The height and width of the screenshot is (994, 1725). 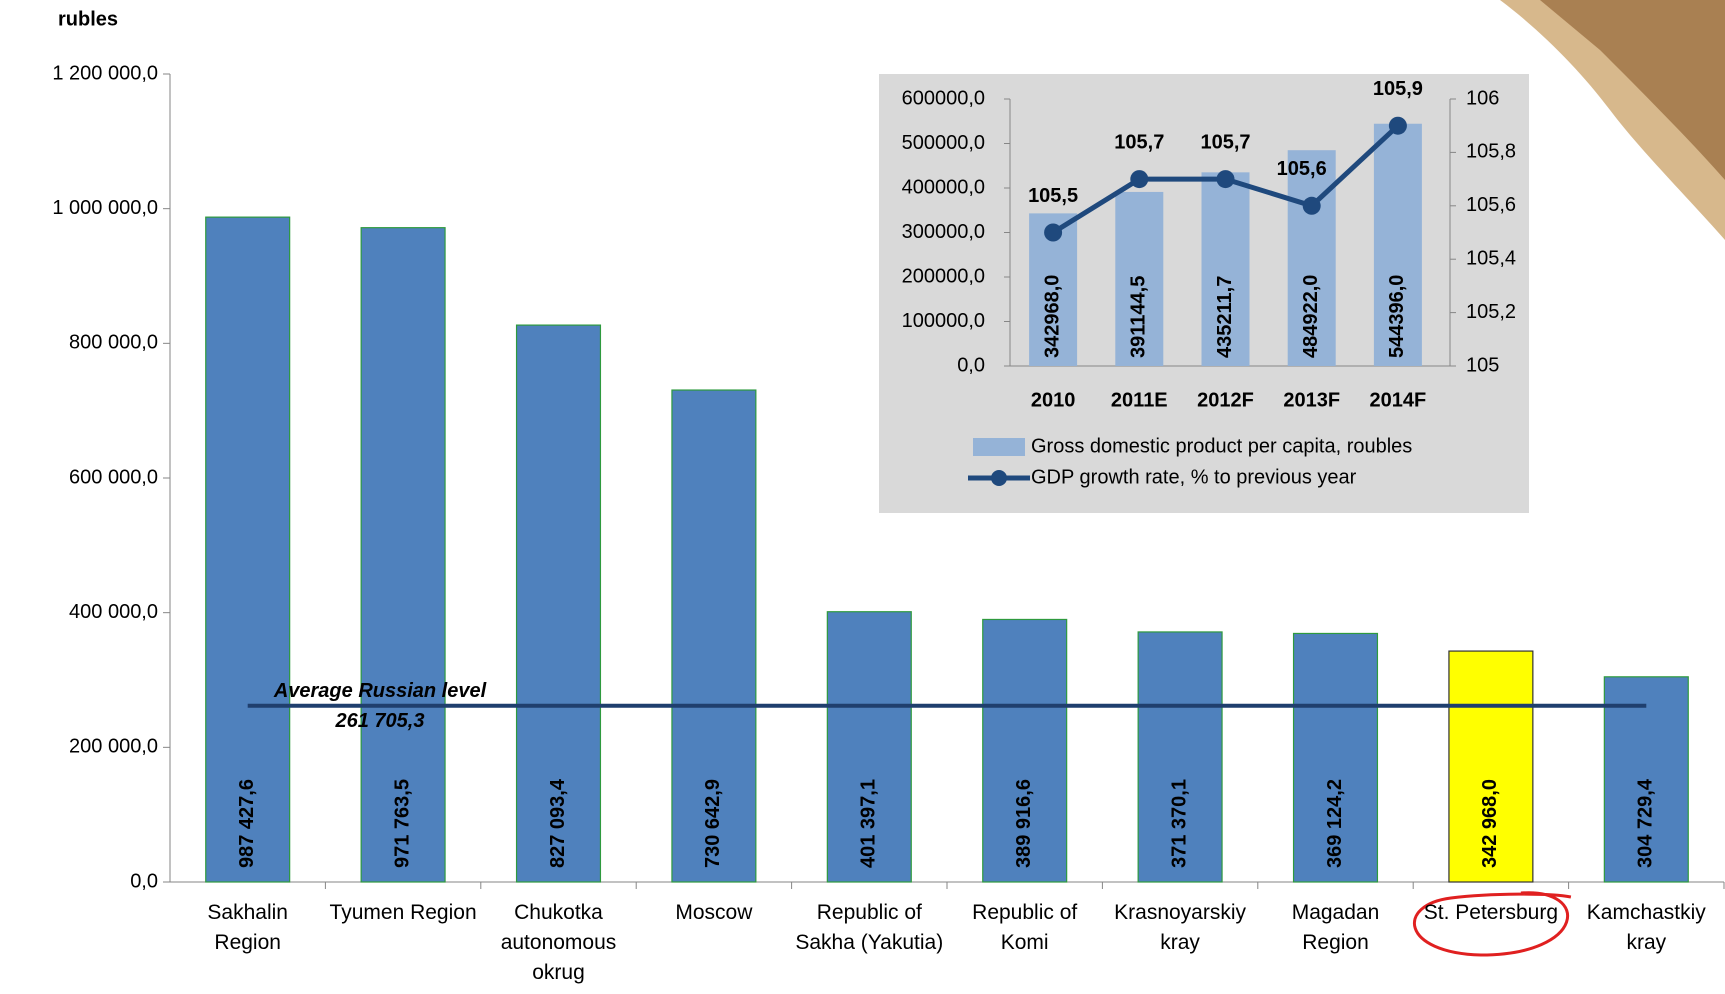 What do you see at coordinates (1302, 169) in the screenshot?
I see `line-value-label: 105,6` at bounding box center [1302, 169].